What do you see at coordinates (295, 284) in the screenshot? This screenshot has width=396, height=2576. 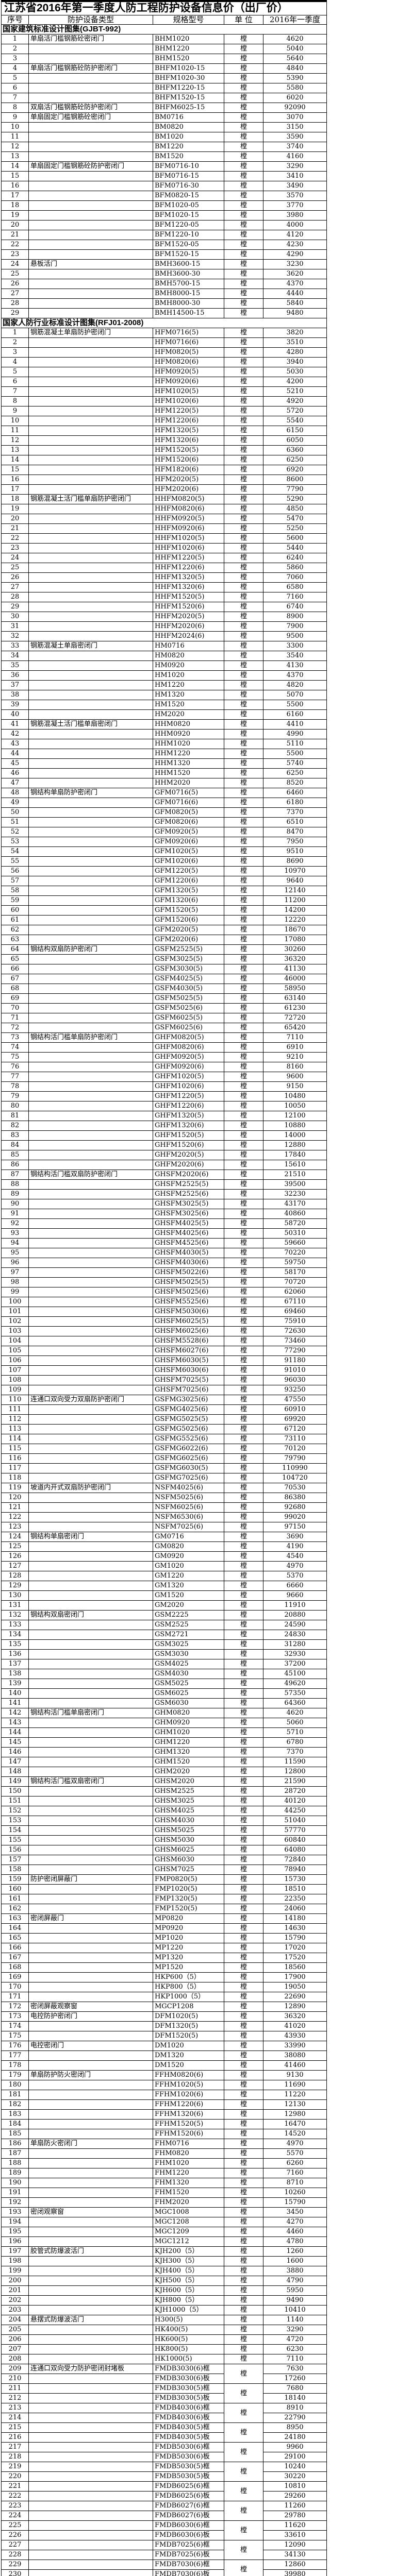 I see `cell-price: 4370` at bounding box center [295, 284].